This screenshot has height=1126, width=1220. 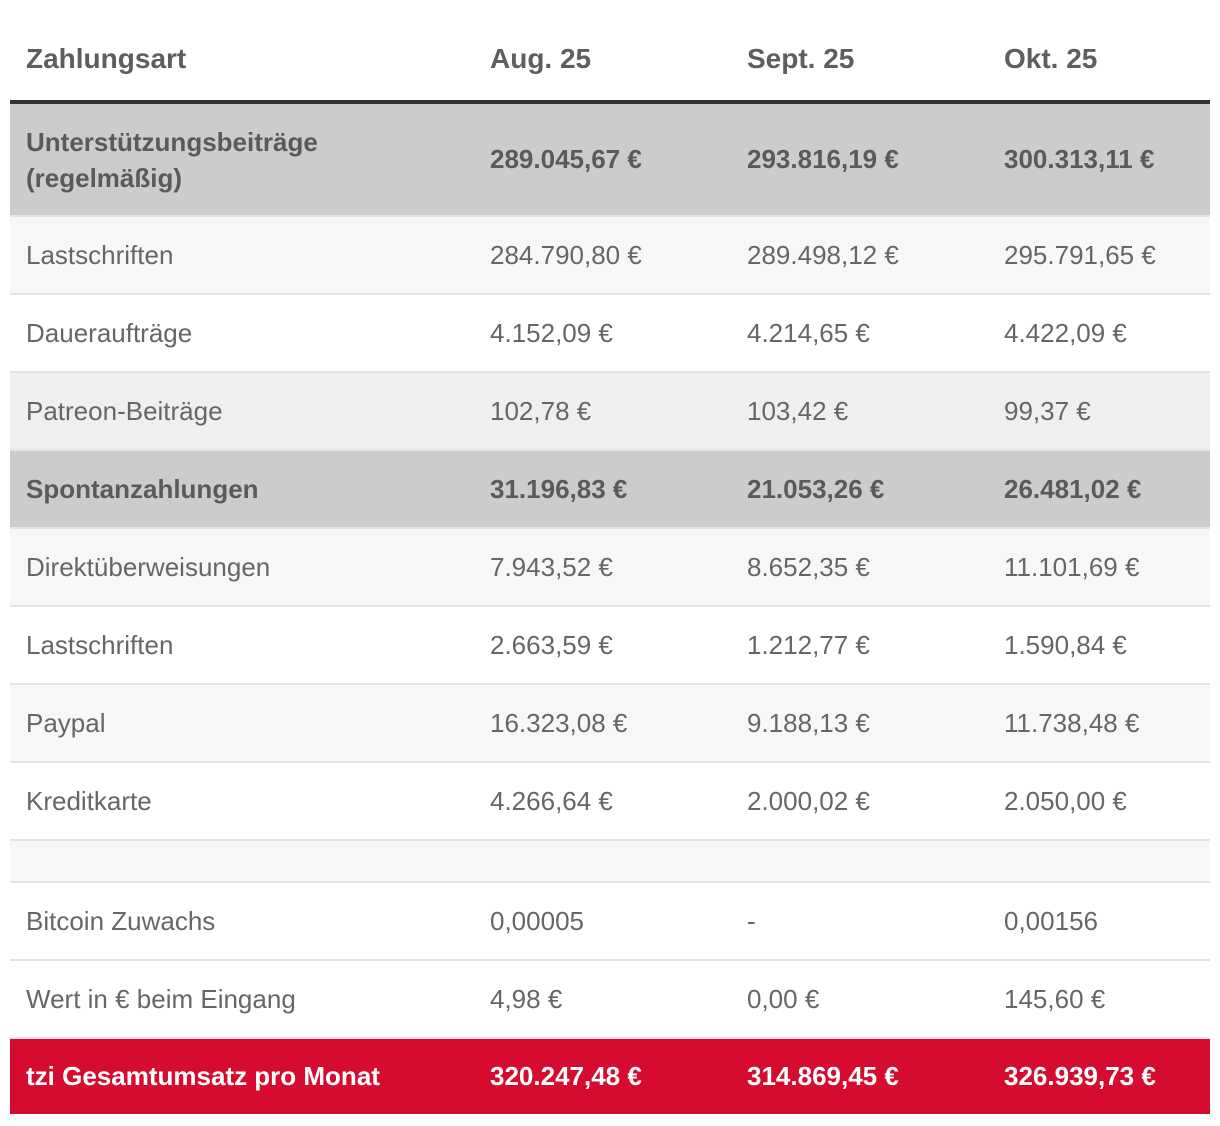 What do you see at coordinates (610, 921) in the screenshot?
I see `table-row: Bitcoin Zuwachs 0,00005 - 0,00156` at bounding box center [610, 921].